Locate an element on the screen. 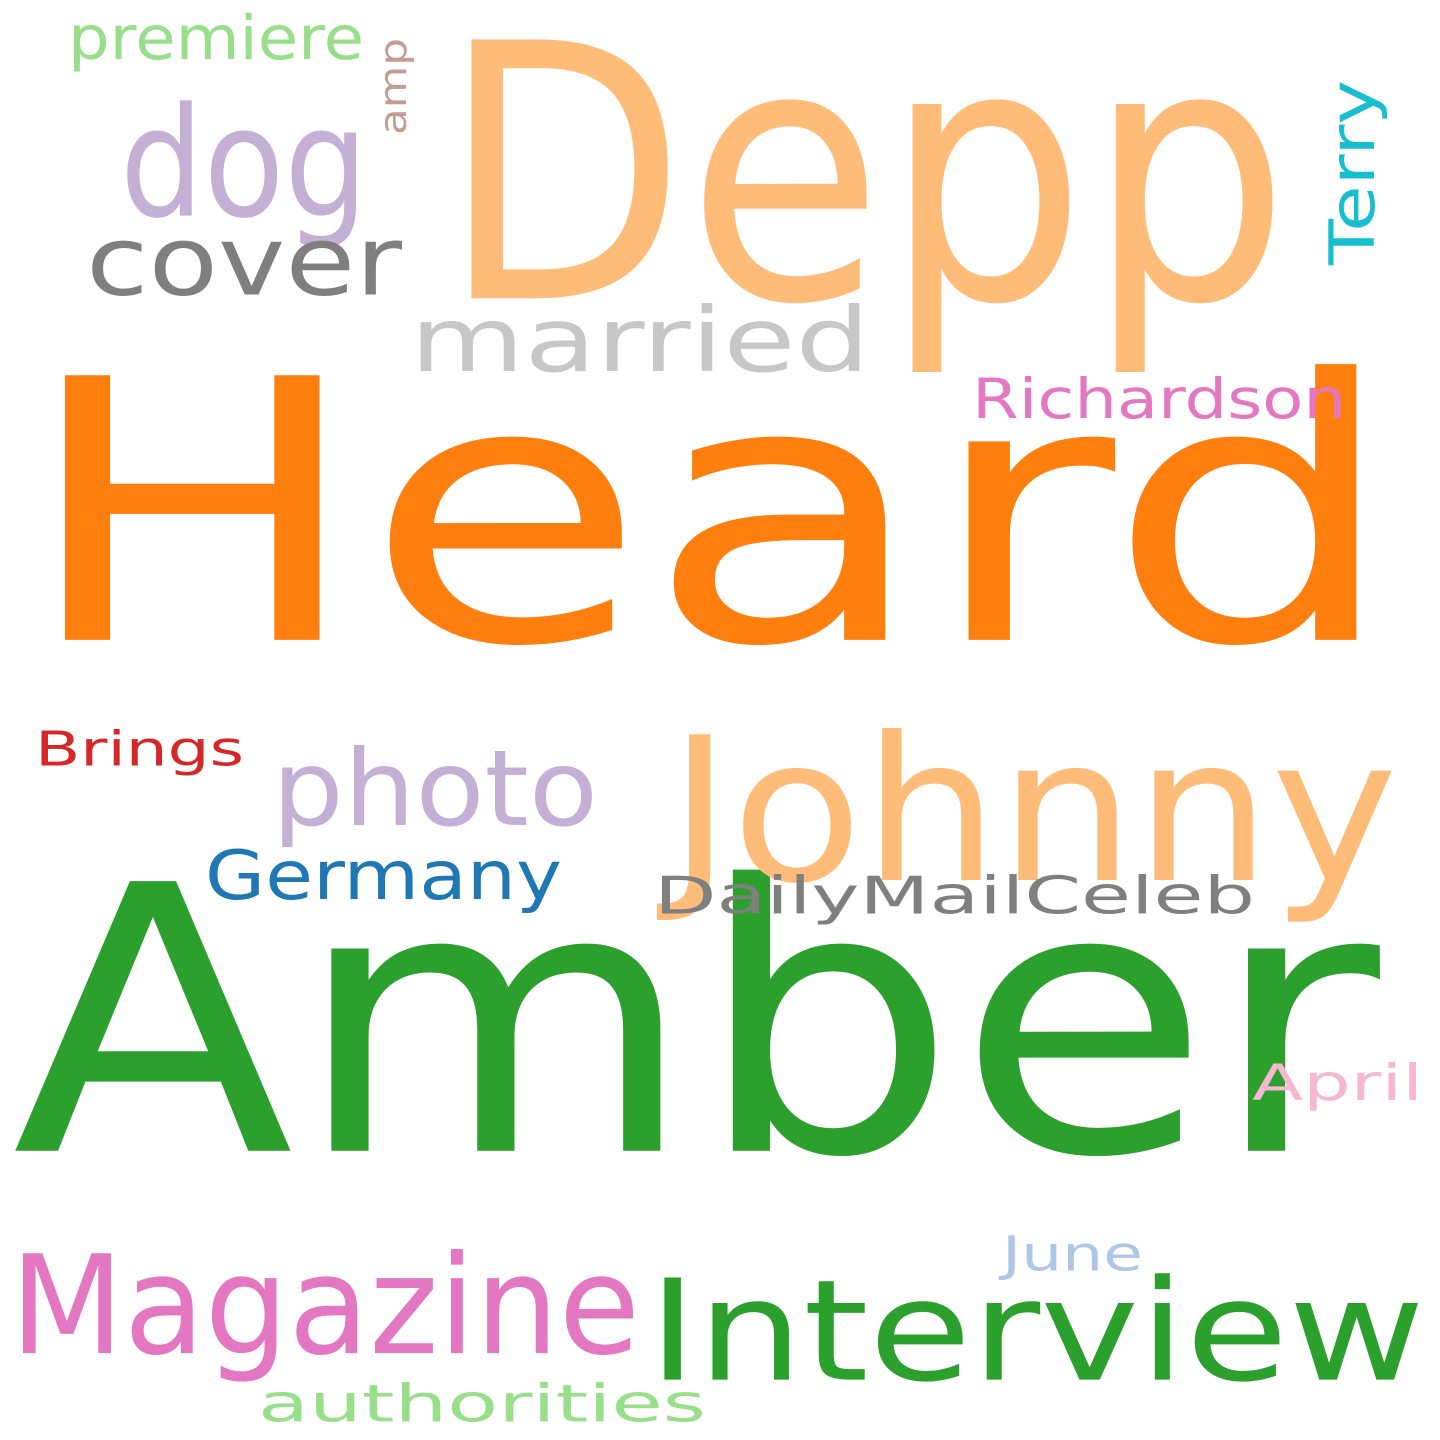  word-dailymailceleb: DailyMailCeleb is located at coordinates (954, 896).